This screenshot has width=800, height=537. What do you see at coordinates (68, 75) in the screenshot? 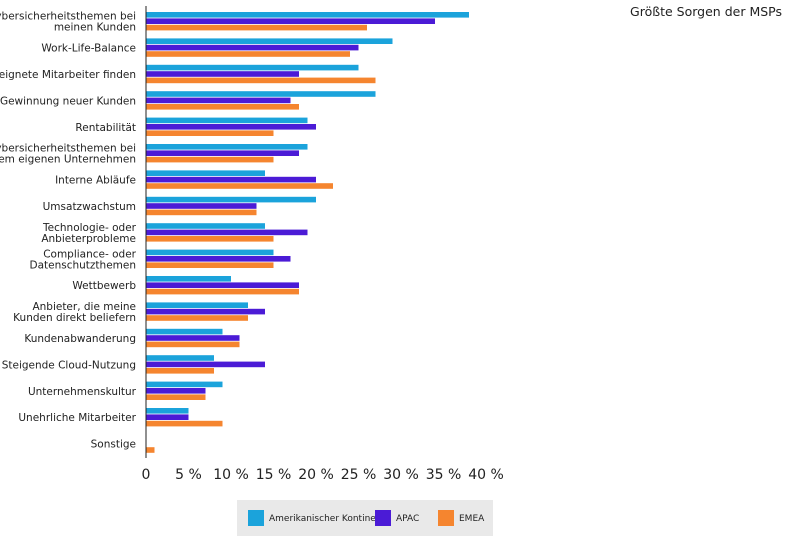
I see `category-label-3-line-1: Geeignete Mitarbeiter finden` at bounding box center [68, 75].